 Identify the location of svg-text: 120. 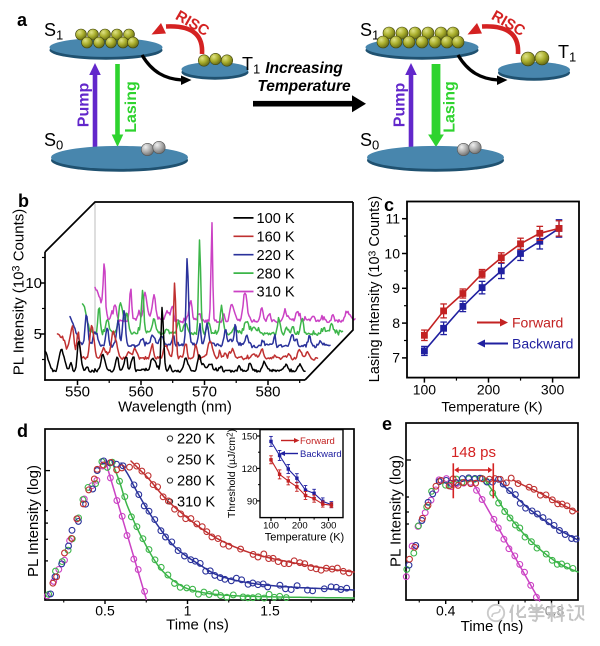
(250, 469).